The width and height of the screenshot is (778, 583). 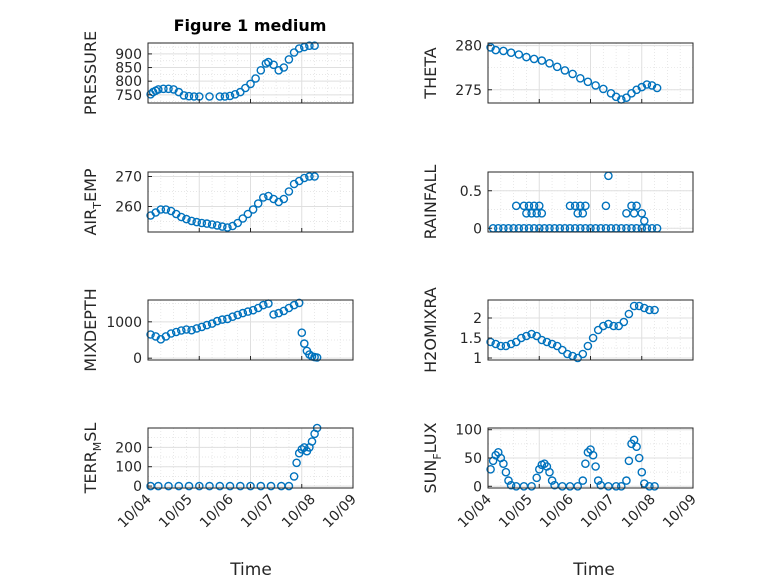 What do you see at coordinates (557, 202) in the screenshot?
I see `subplot-rainfall: 0 0.5 RAINFALL` at bounding box center [557, 202].